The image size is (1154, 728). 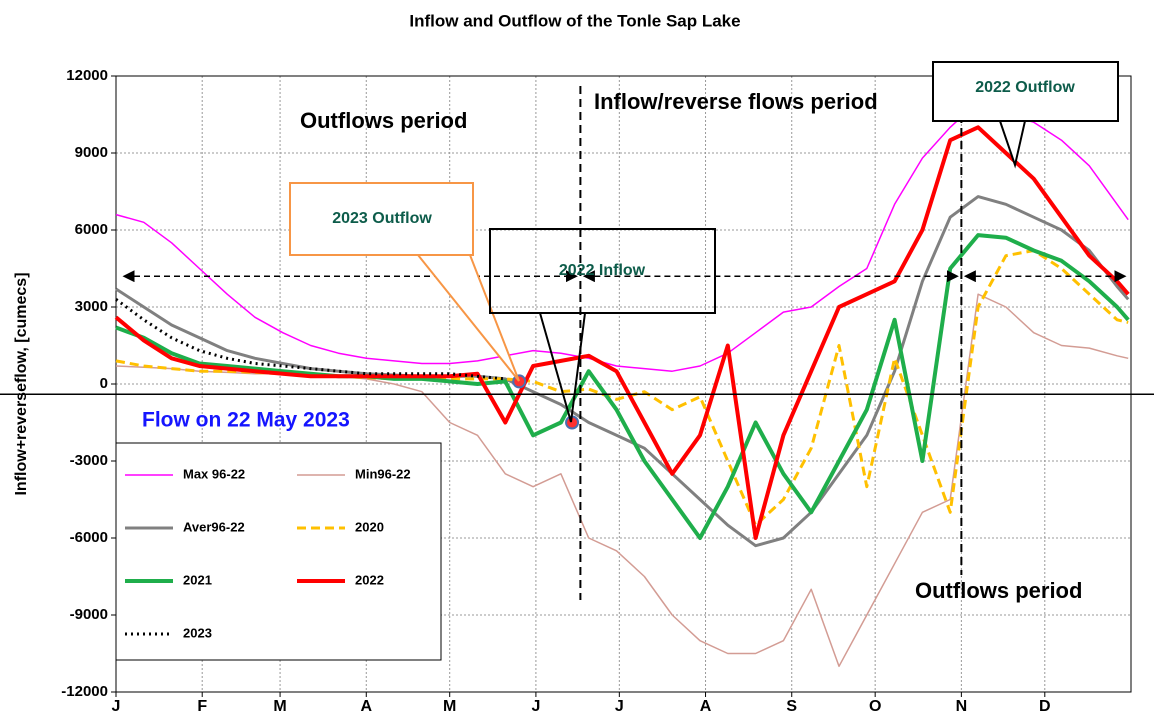 I want to click on callout: 2022 Inflow, so click(x=602, y=325).